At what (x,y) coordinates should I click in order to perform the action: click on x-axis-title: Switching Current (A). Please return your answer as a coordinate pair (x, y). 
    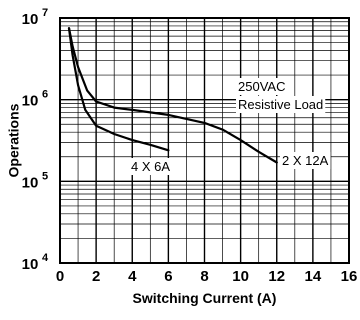
    Looking at the image, I should click on (205, 298).